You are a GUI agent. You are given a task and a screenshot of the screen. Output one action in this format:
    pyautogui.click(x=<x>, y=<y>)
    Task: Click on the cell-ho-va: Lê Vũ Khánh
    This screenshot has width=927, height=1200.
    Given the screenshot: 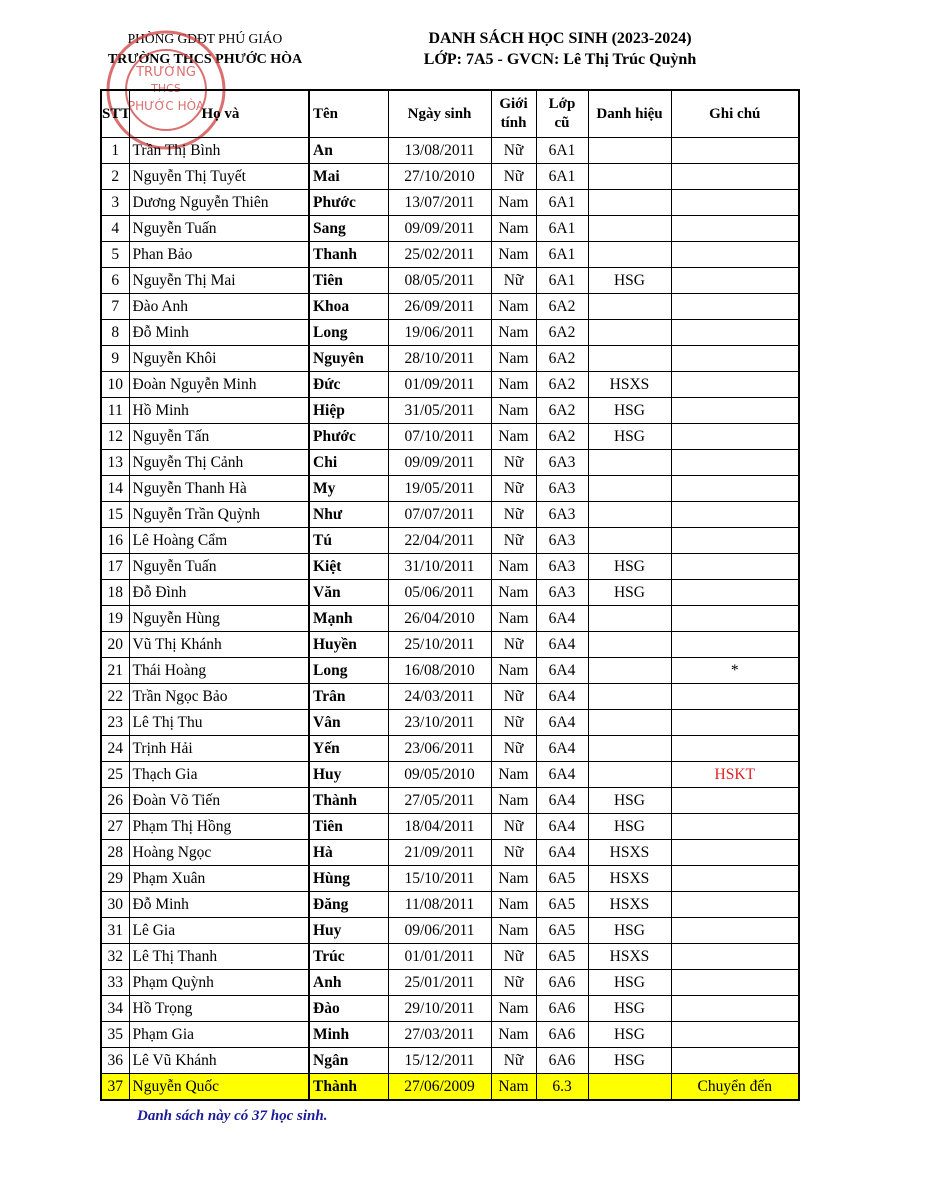 What is the action you would take?
    pyautogui.click(x=219, y=1060)
    